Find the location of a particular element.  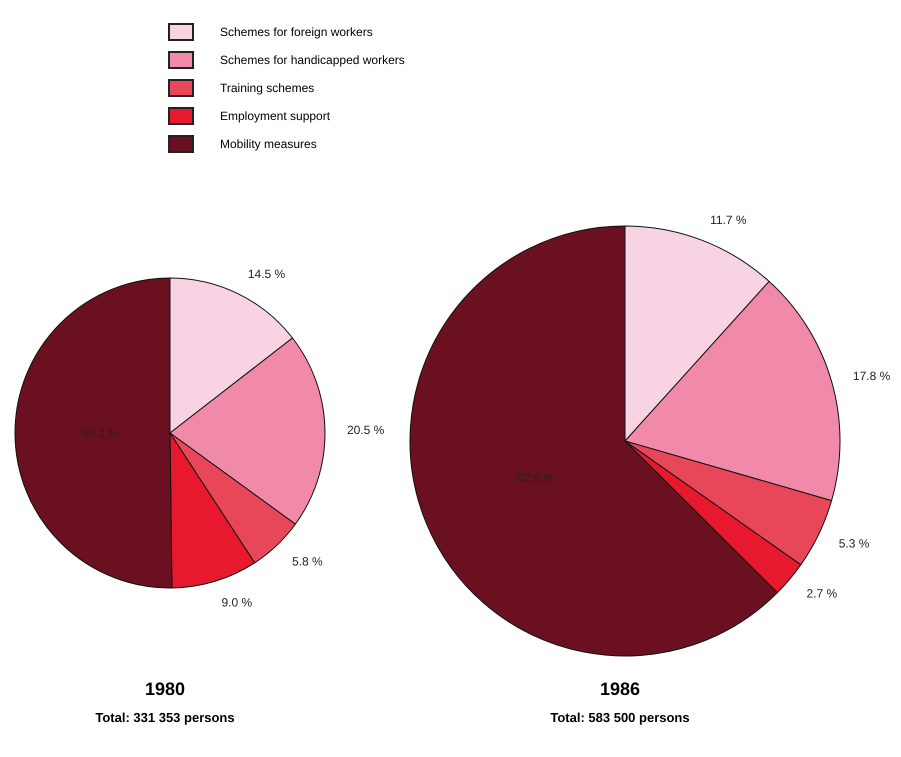

text: 1980 is located at coordinates (165, 689).